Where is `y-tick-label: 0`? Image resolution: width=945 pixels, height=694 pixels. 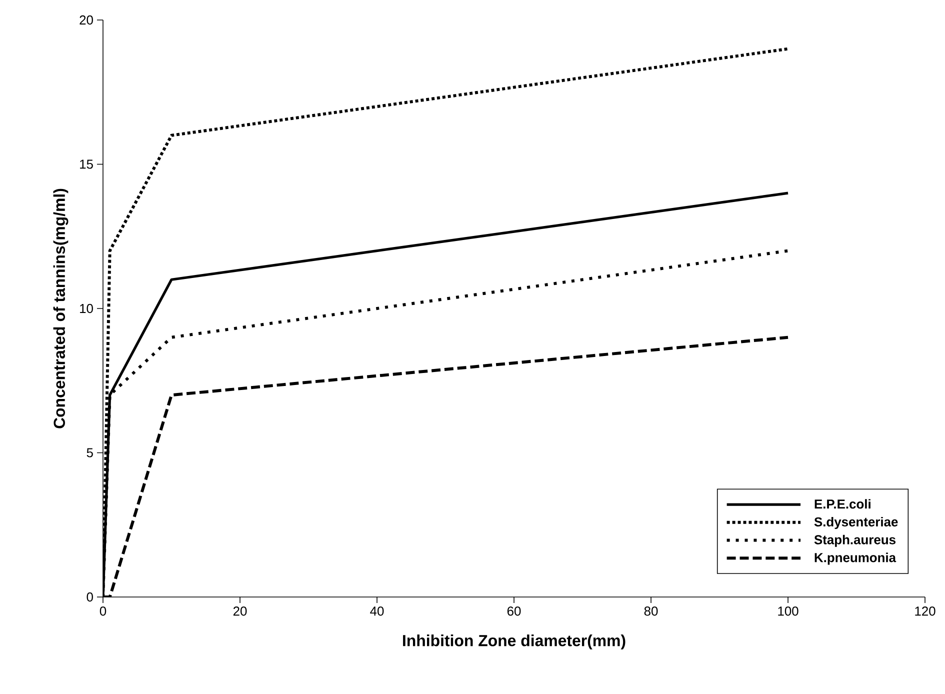 y-tick-label: 0 is located at coordinates (89, 597).